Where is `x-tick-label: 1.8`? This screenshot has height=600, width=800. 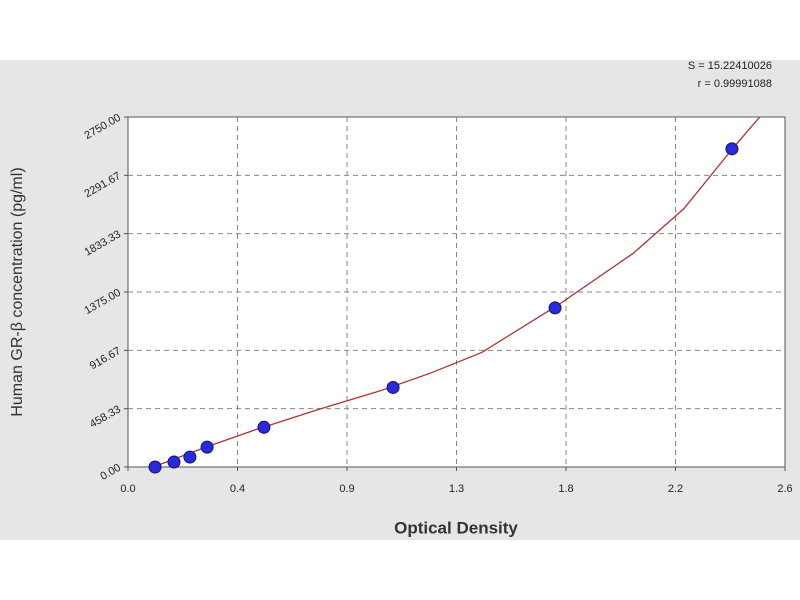 x-tick-label: 1.8 is located at coordinates (565, 489).